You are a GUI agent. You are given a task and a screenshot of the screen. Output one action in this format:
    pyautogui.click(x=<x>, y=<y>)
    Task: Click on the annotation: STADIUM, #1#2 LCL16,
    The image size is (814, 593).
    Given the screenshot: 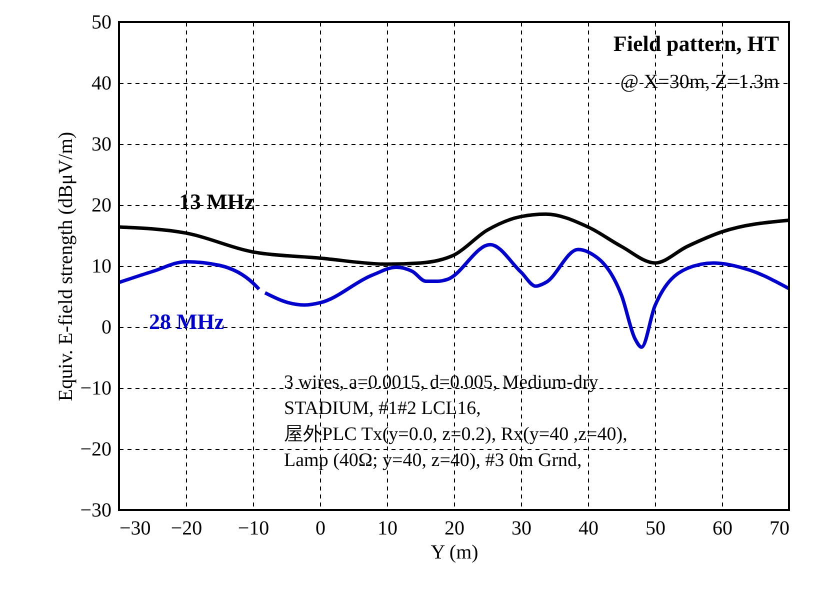 What is the action you would take?
    pyautogui.click(x=382, y=408)
    